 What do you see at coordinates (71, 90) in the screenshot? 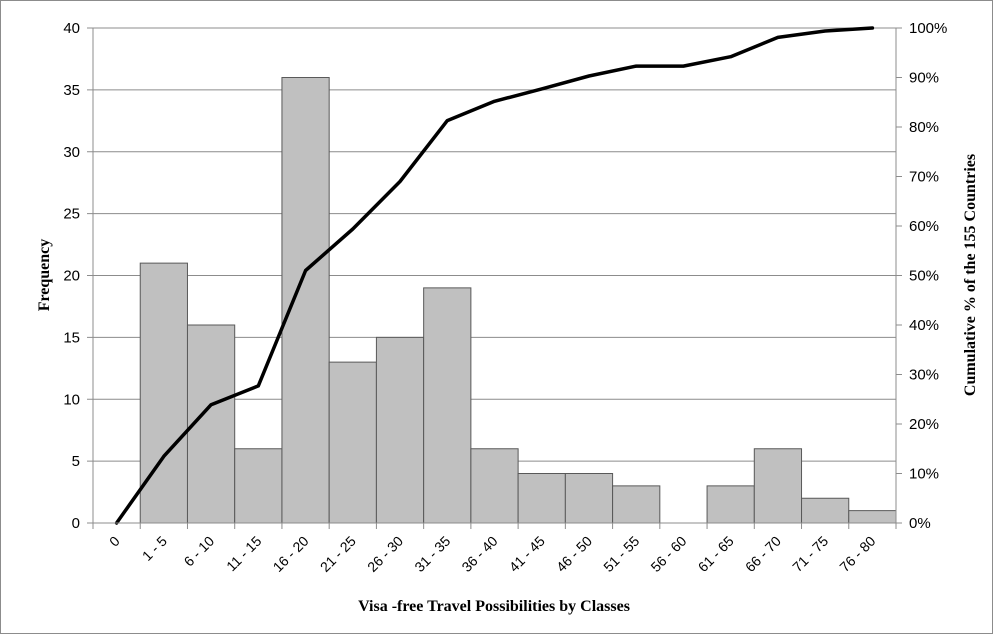
I see `y-axis-tick-label: 35` at bounding box center [71, 90].